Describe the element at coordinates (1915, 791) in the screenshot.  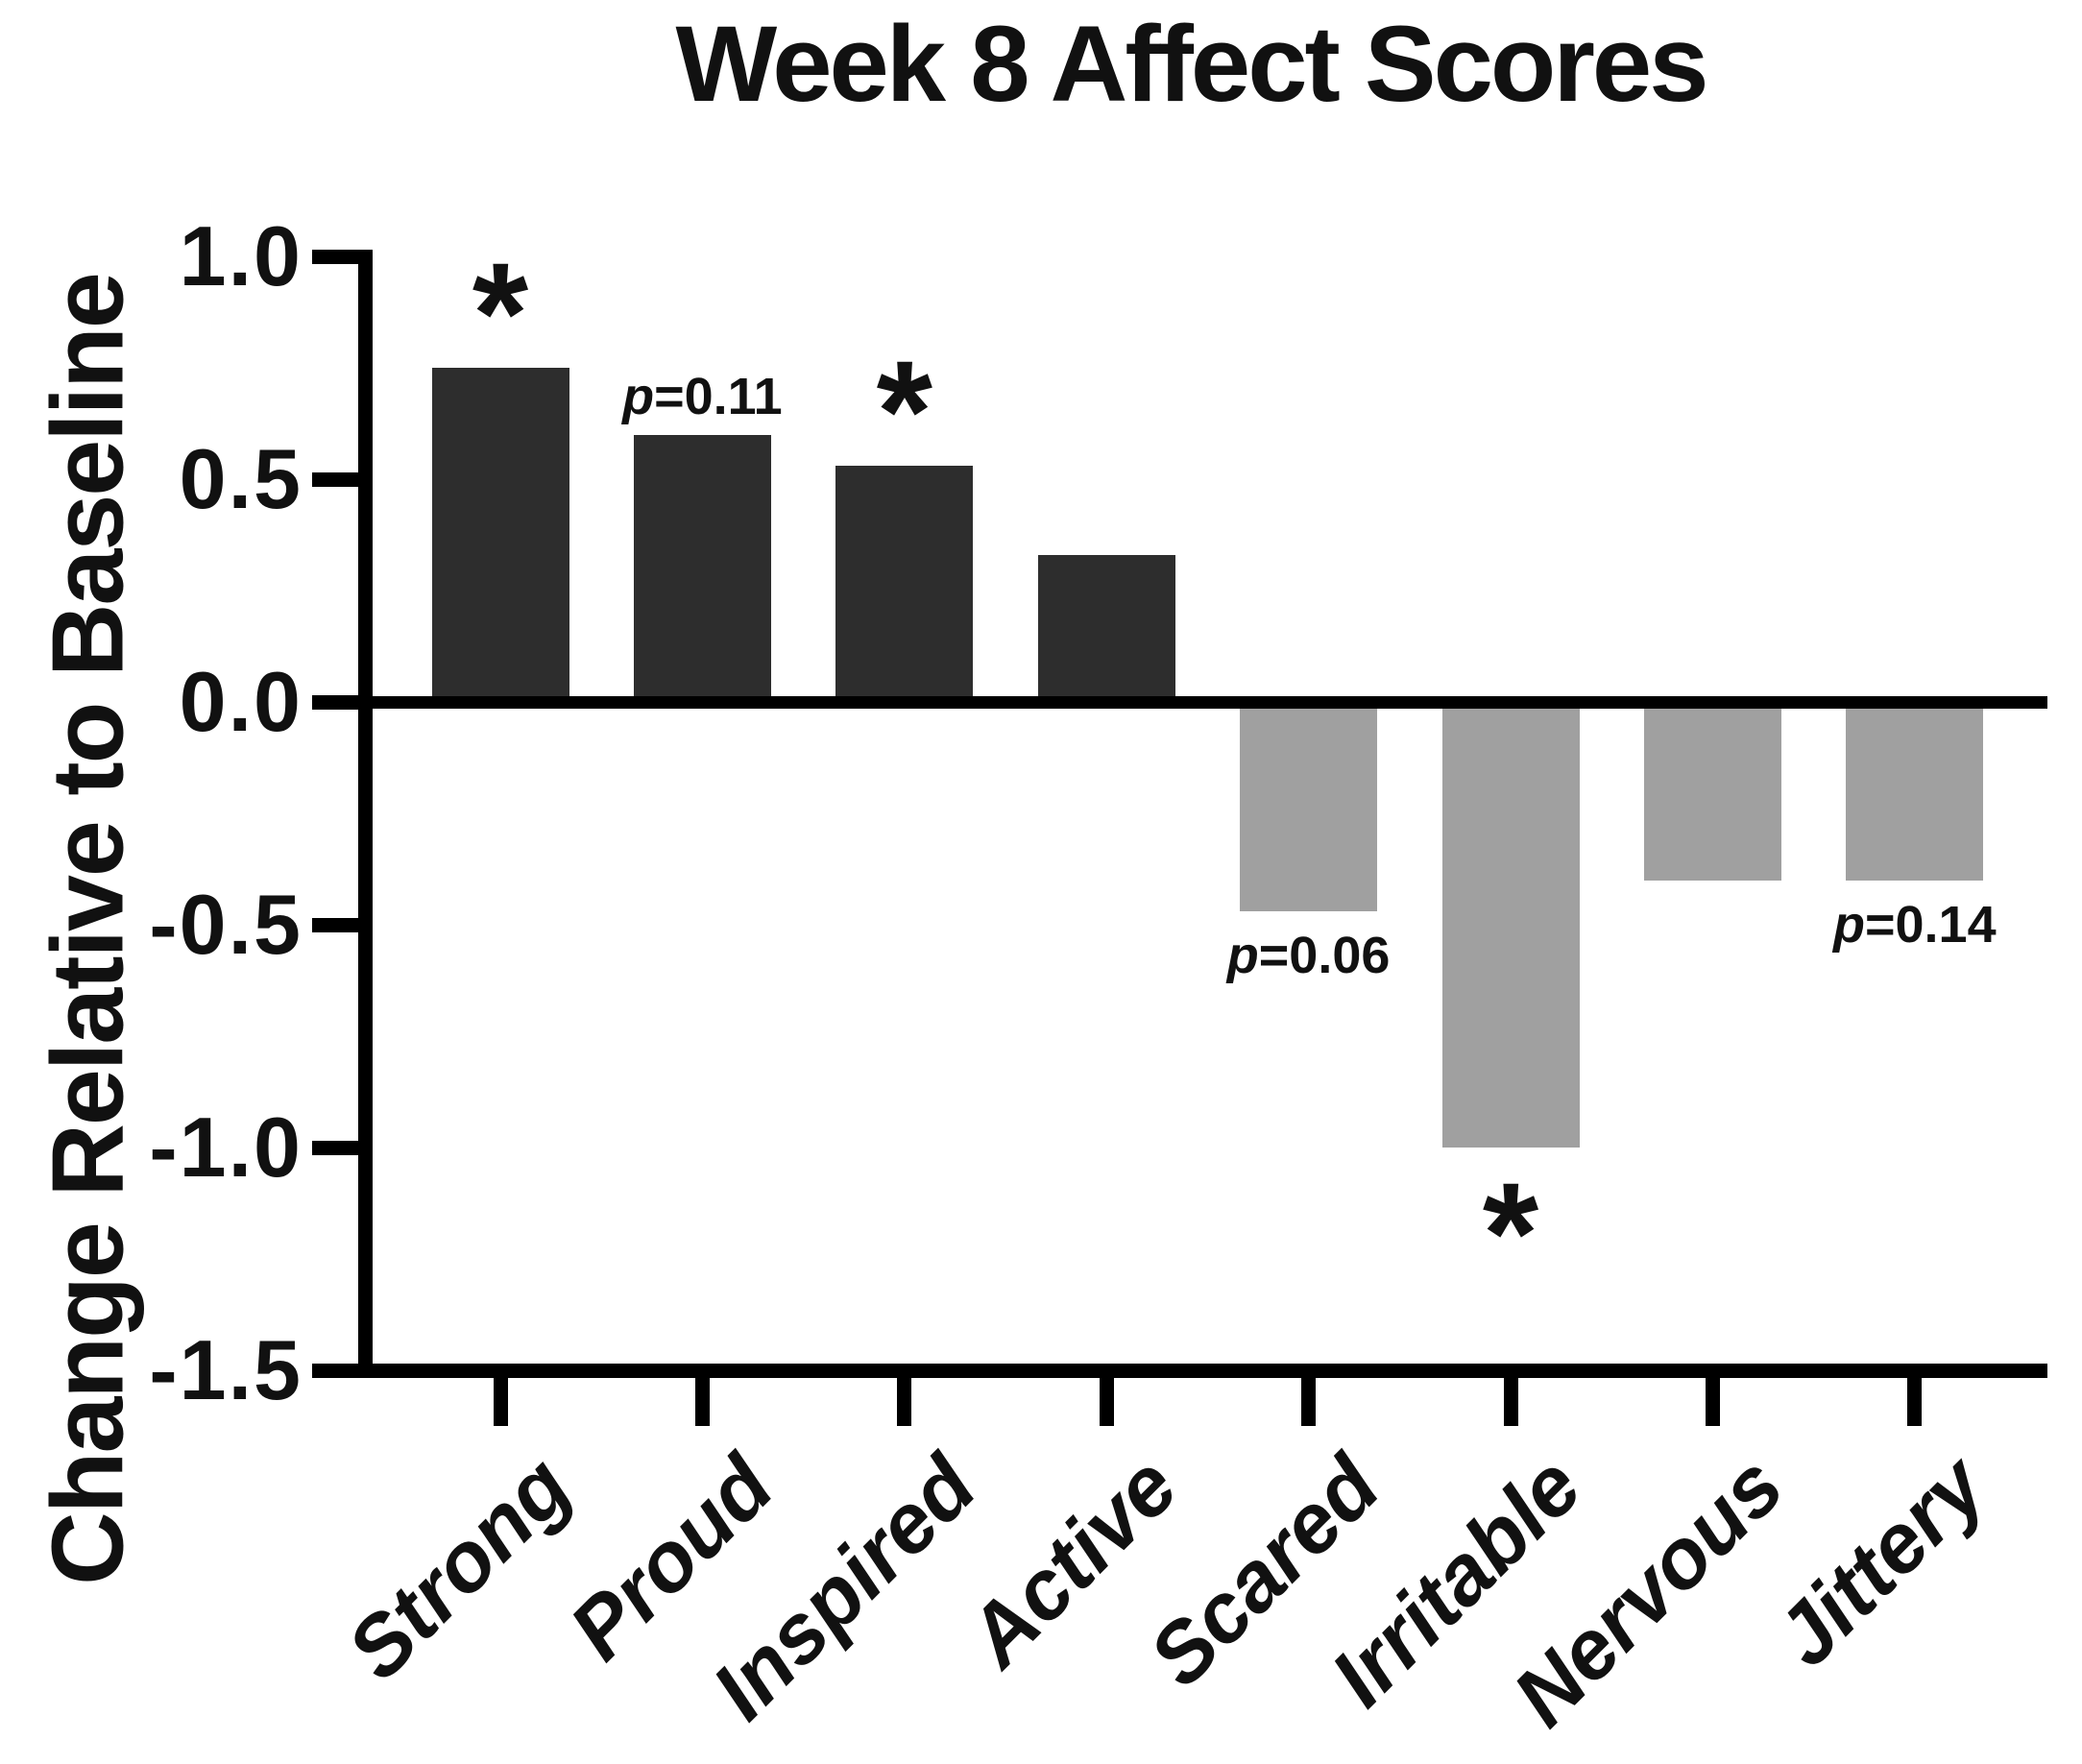
I see `bar-jittery` at that location.